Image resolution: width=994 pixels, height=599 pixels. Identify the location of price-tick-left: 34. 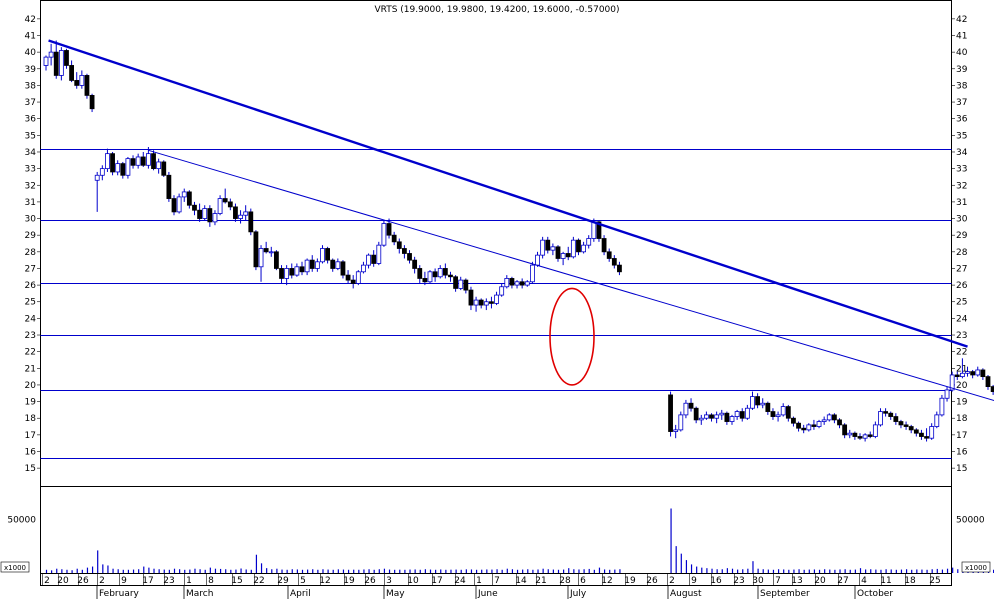
(31, 153).